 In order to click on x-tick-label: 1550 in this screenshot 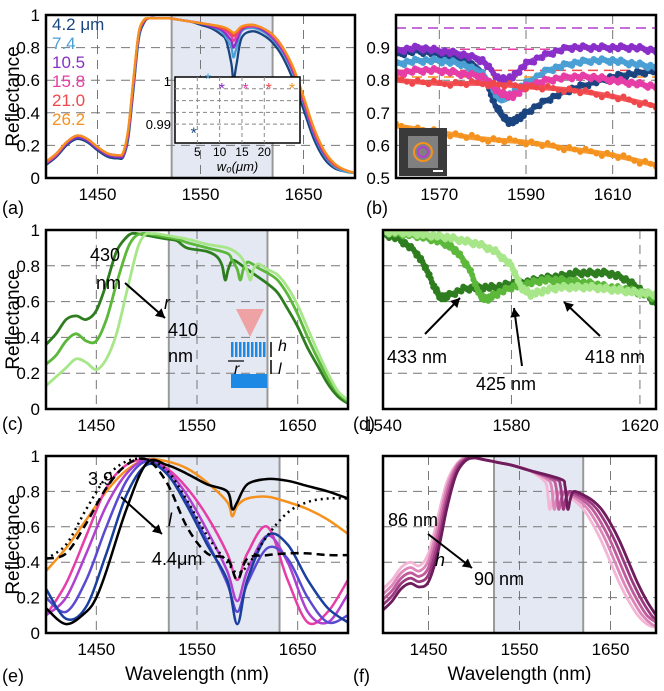, I will do `click(197, 649)`.